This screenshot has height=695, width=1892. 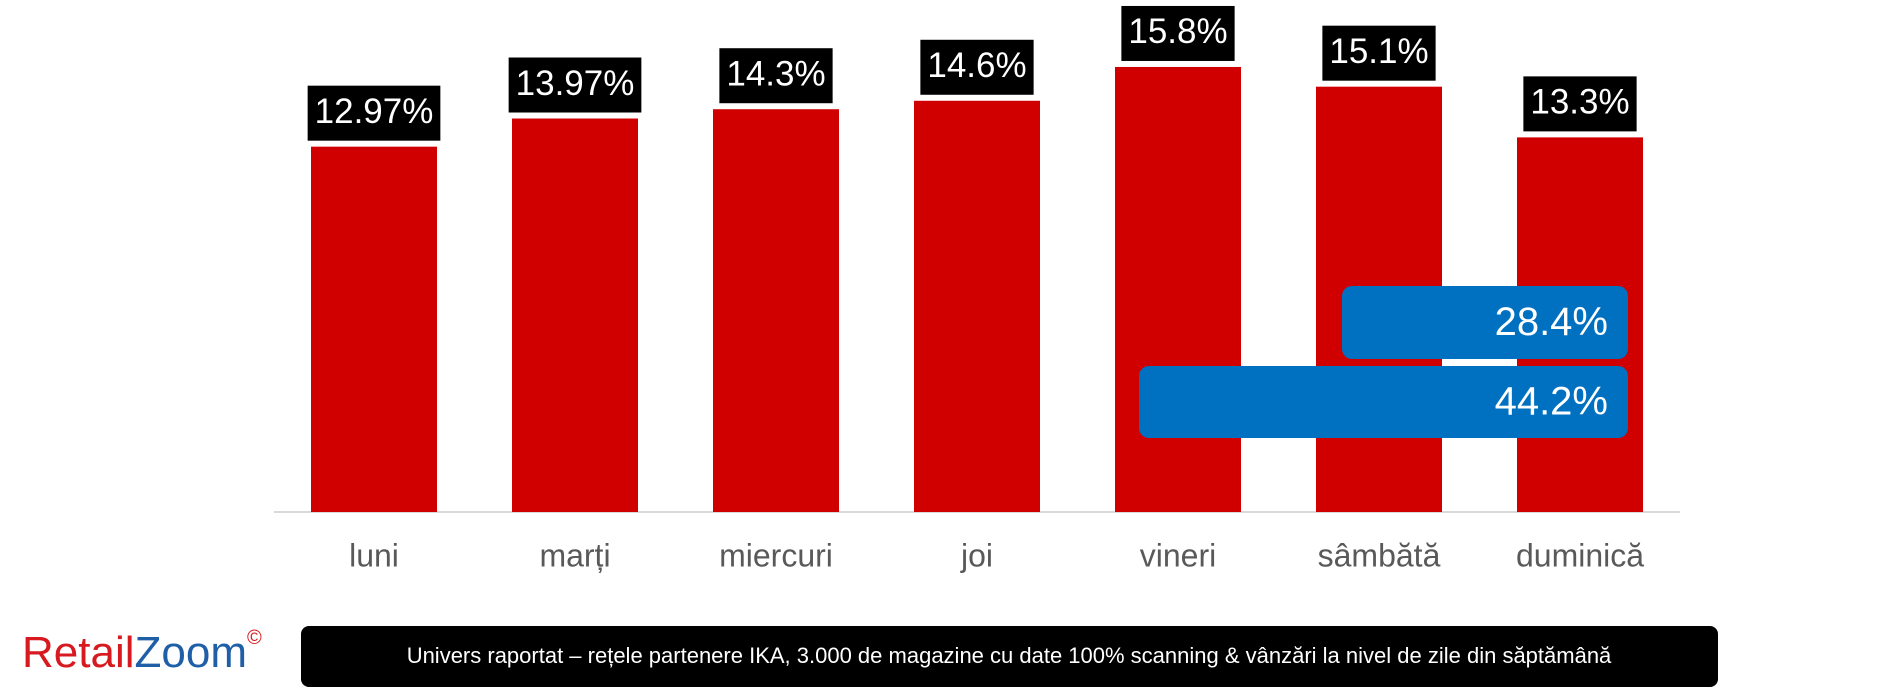 What do you see at coordinates (1379, 555) in the screenshot?
I see `x-tick-label: sâmbătă` at bounding box center [1379, 555].